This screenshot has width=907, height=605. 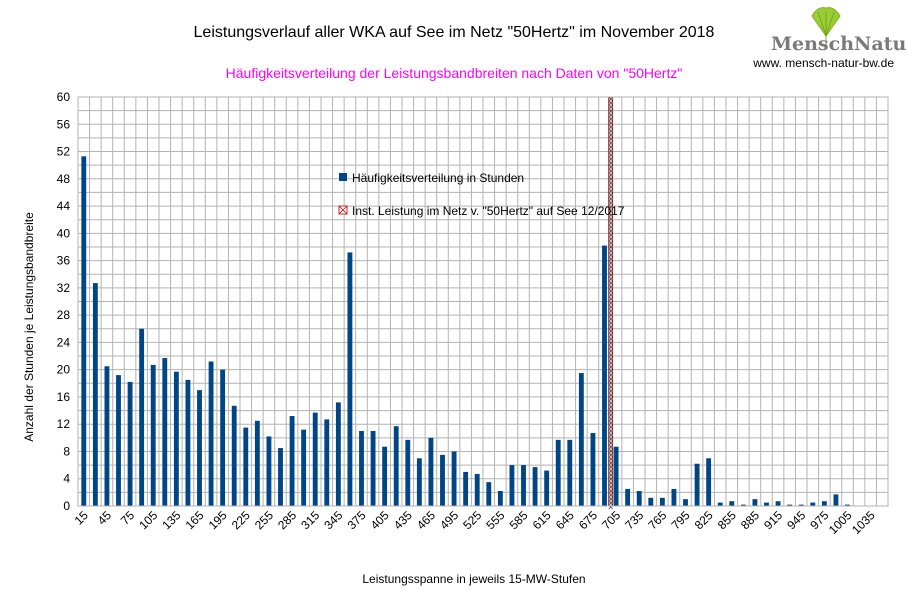 What do you see at coordinates (449, 520) in the screenshot?
I see `x-tick-label: 495` at bounding box center [449, 520].